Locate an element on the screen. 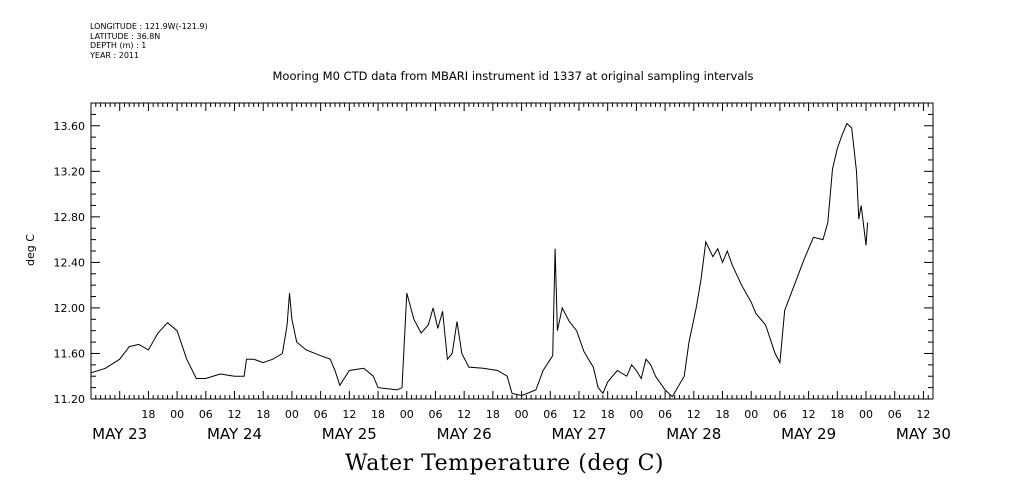  longitude-label: LONGITUDE : 121.9W(-121.9) is located at coordinates (149, 26).